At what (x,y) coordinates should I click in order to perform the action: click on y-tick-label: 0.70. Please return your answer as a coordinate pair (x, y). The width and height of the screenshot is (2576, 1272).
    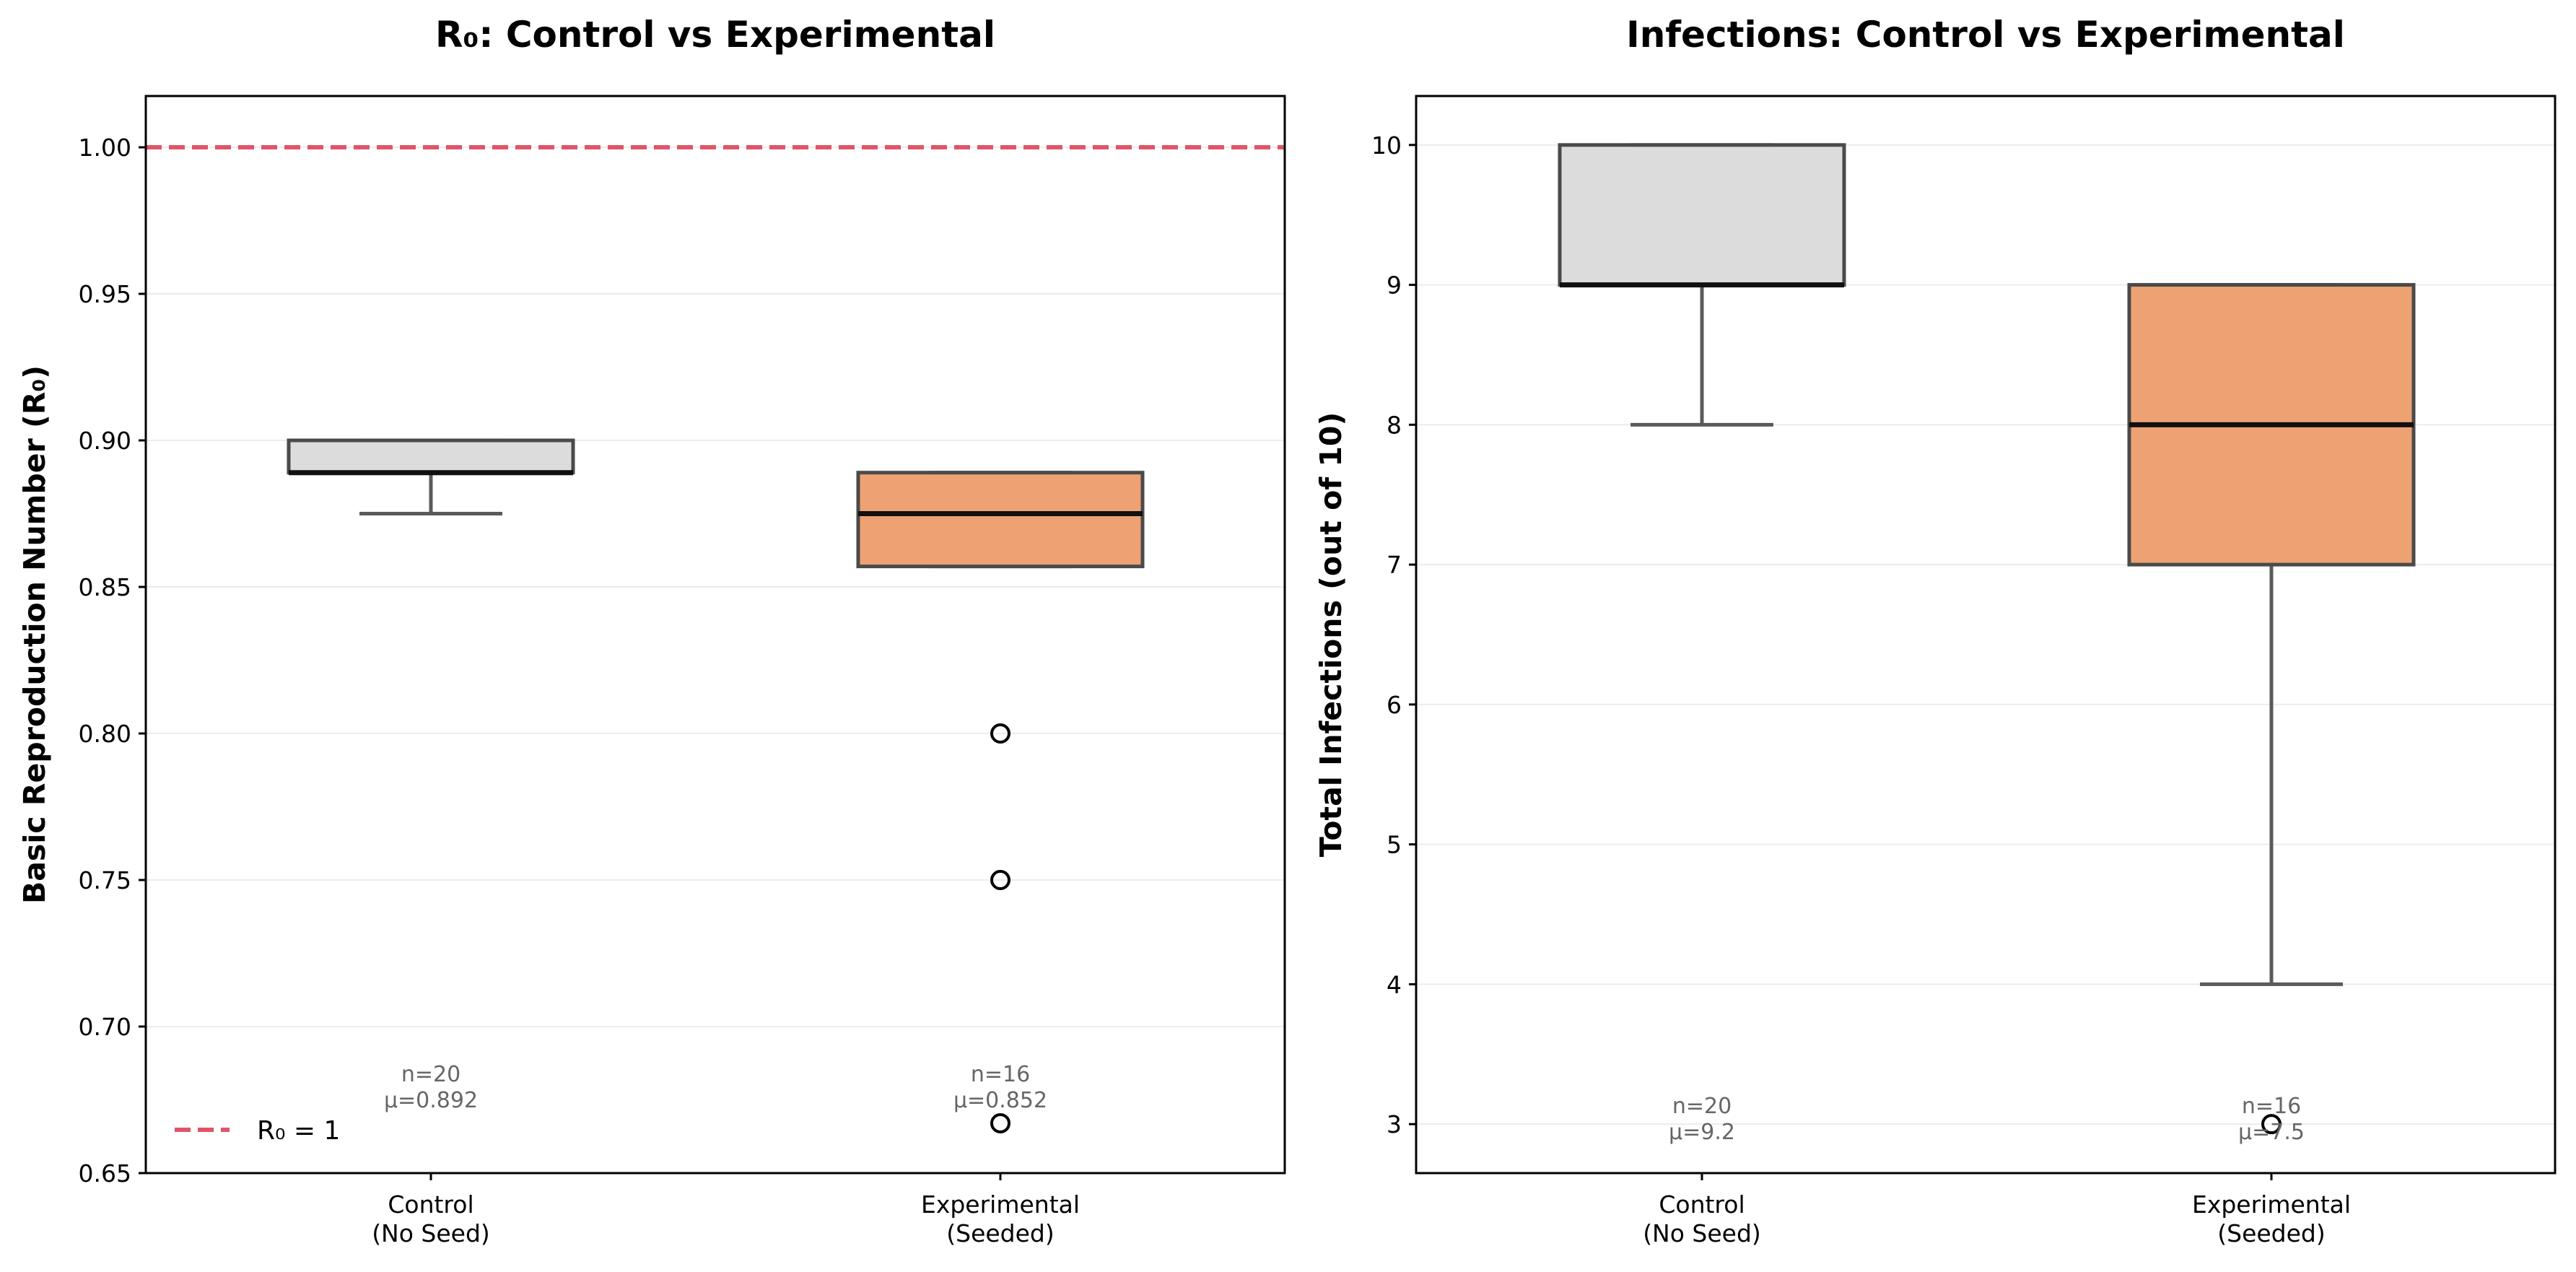
    Looking at the image, I should click on (105, 1027).